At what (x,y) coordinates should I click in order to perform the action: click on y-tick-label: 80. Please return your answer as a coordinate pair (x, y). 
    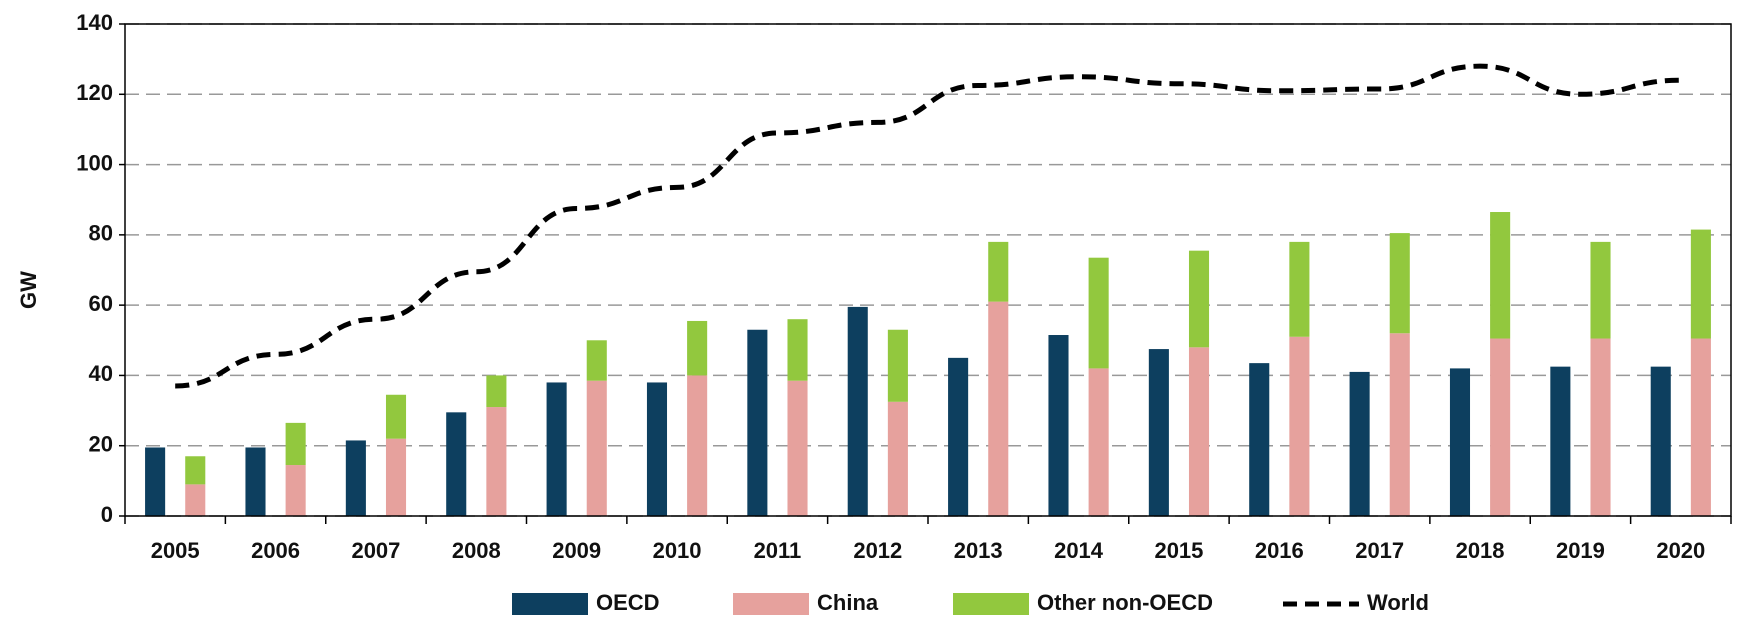
    Looking at the image, I should click on (101, 233).